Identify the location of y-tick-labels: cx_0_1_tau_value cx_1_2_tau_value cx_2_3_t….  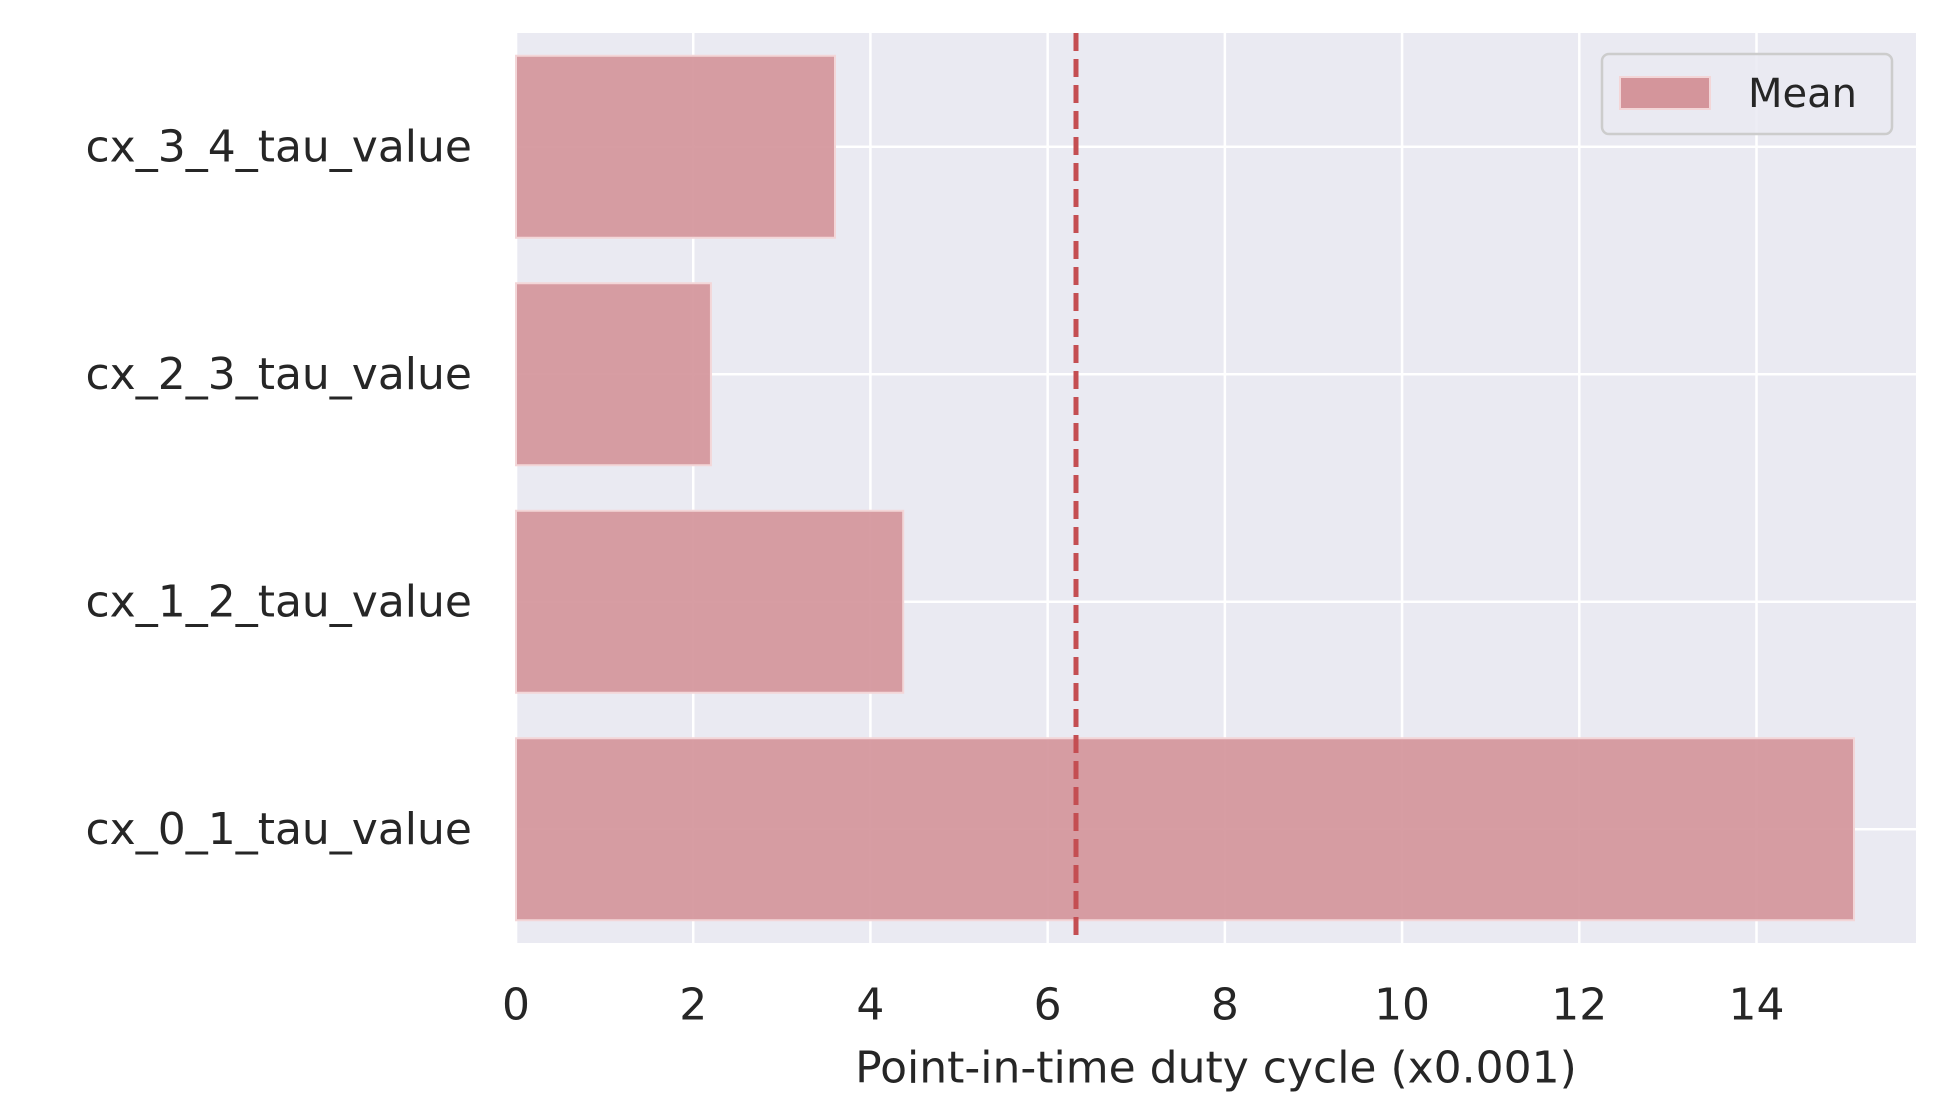
(278, 488).